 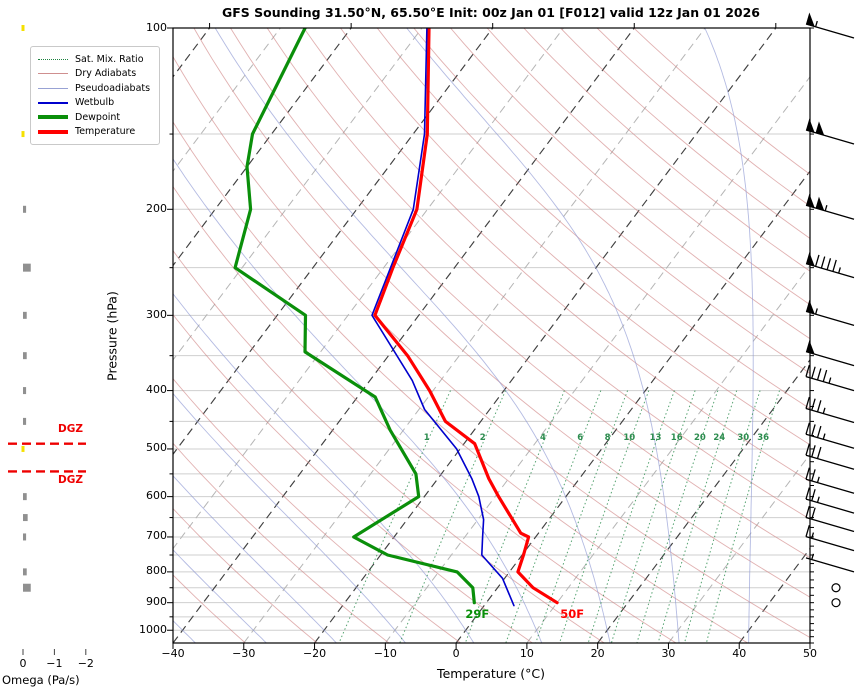 What do you see at coordinates (94, 103) in the screenshot?
I see `legend-item: Wetbulb` at bounding box center [94, 103].